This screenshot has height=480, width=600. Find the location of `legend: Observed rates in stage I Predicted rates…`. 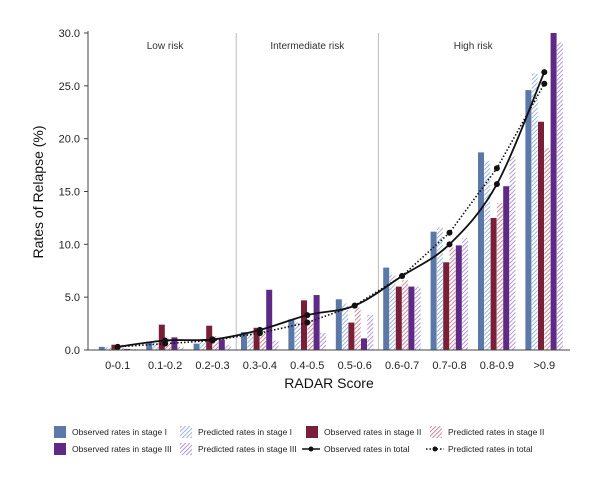

legend: Observed rates in stage I Predicted rates… is located at coordinates (299, 440).